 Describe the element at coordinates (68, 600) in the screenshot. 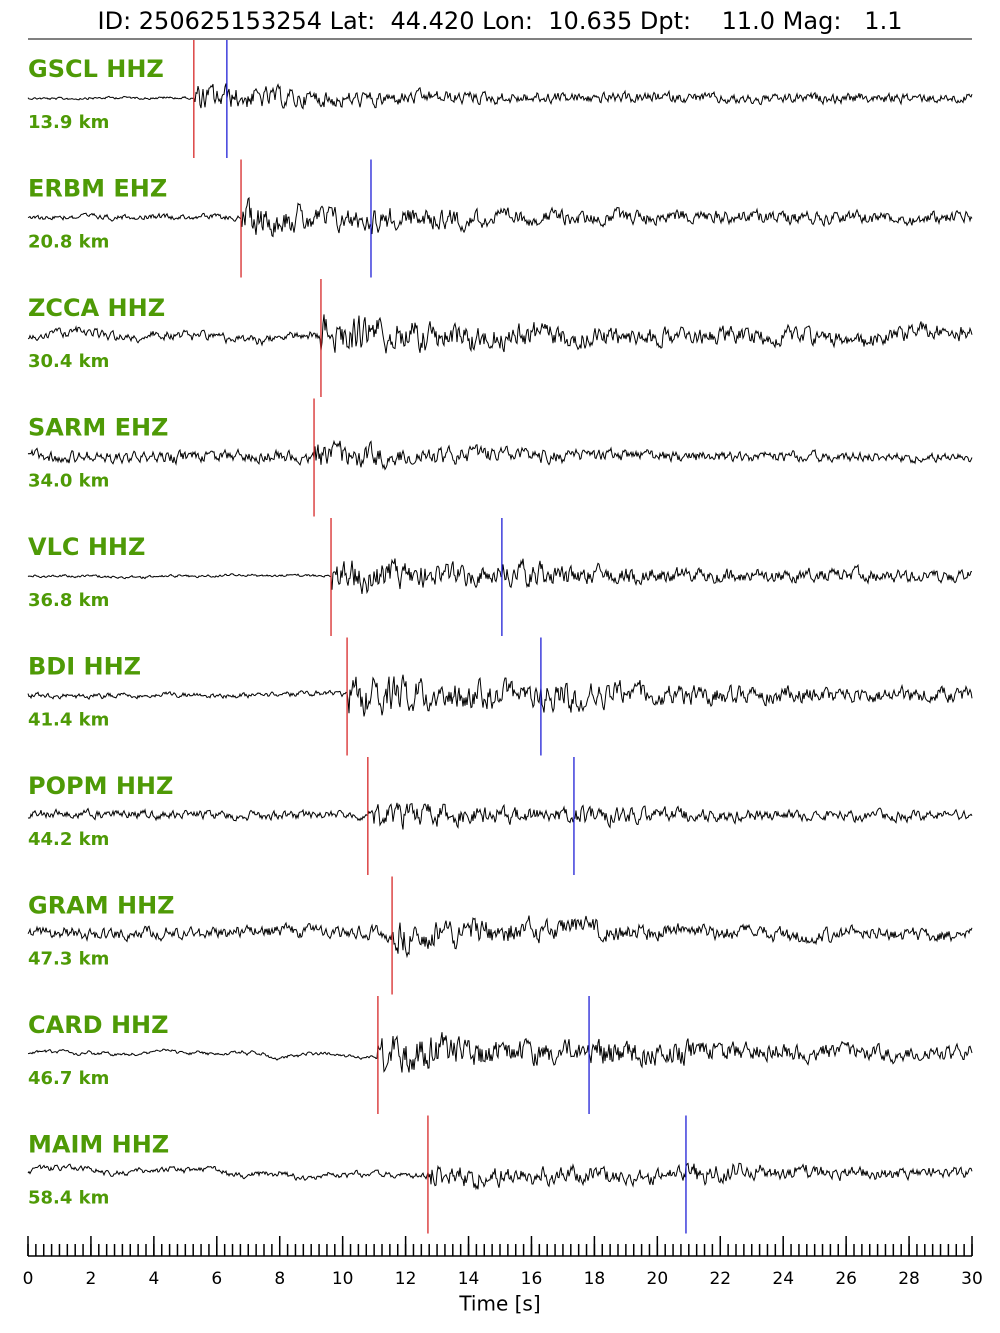

I see `station-distance: 36.8 km` at that location.